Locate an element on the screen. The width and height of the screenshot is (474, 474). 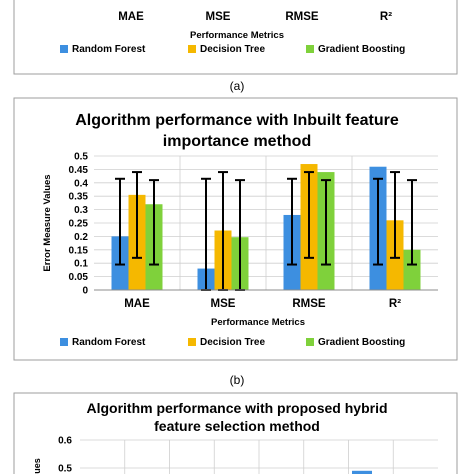
panel-b-ytick-label: 0.5 is located at coordinates (81, 157).